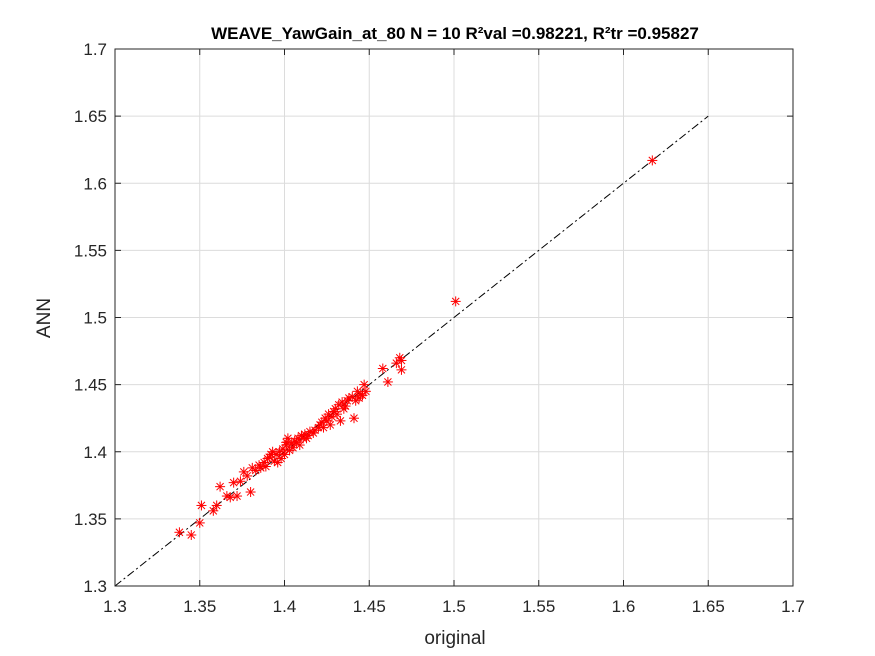 The image size is (875, 656). What do you see at coordinates (90, 519) in the screenshot?
I see `y-tick-label: 1.35` at bounding box center [90, 519].